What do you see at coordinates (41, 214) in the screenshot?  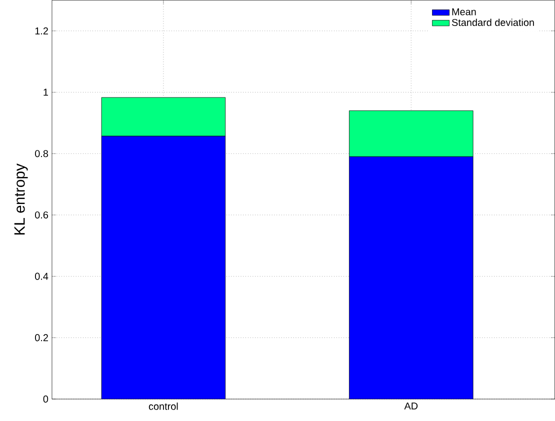 I see `y-tick-label: 0.6` at bounding box center [41, 214].